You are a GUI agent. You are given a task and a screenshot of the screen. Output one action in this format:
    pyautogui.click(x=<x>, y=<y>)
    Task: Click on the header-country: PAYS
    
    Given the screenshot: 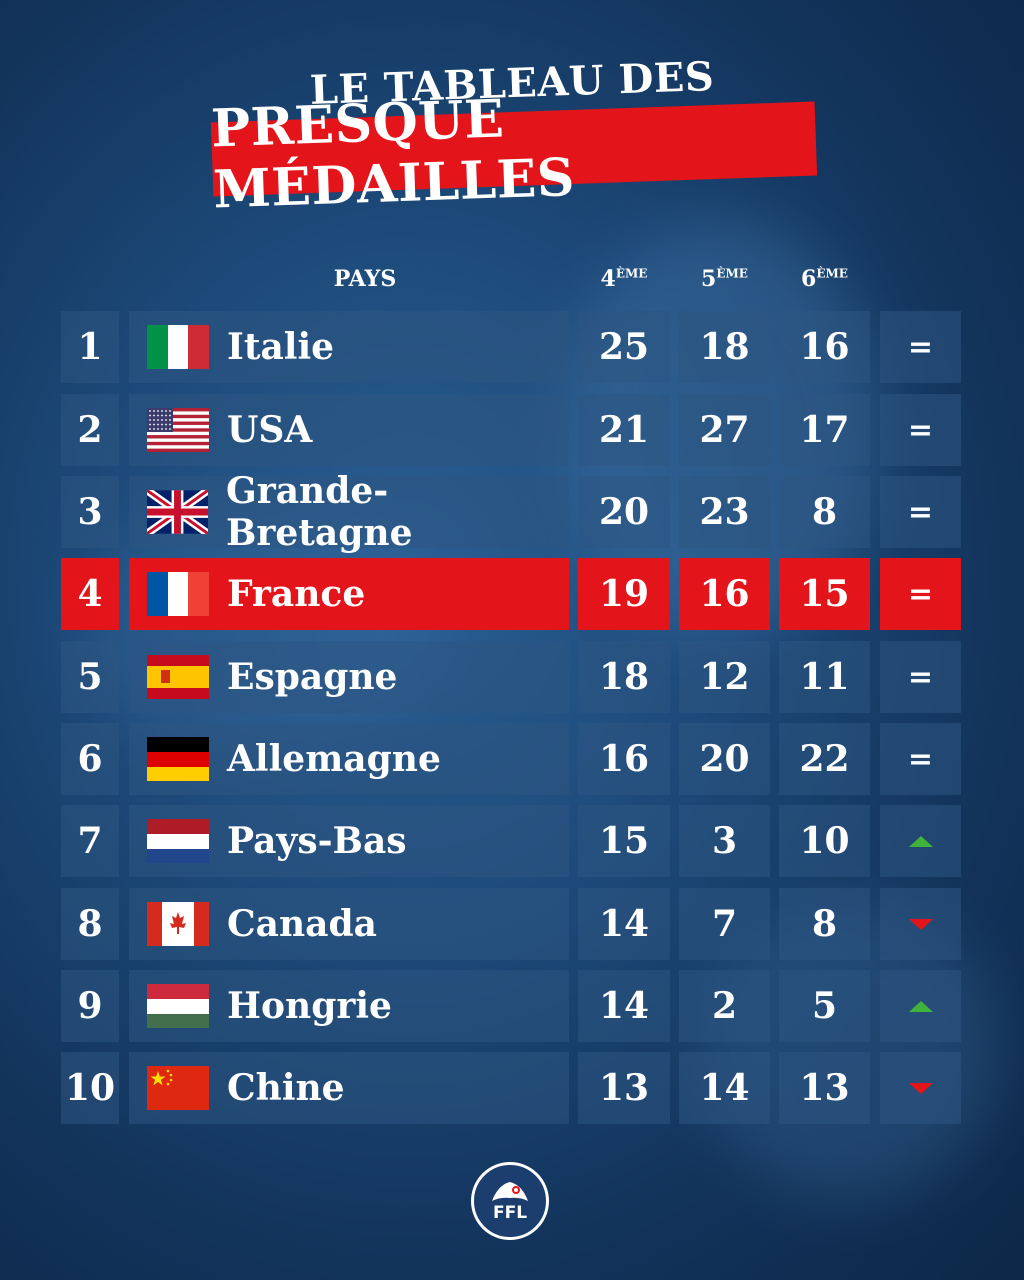 What is the action you would take?
    pyautogui.click(x=365, y=279)
    